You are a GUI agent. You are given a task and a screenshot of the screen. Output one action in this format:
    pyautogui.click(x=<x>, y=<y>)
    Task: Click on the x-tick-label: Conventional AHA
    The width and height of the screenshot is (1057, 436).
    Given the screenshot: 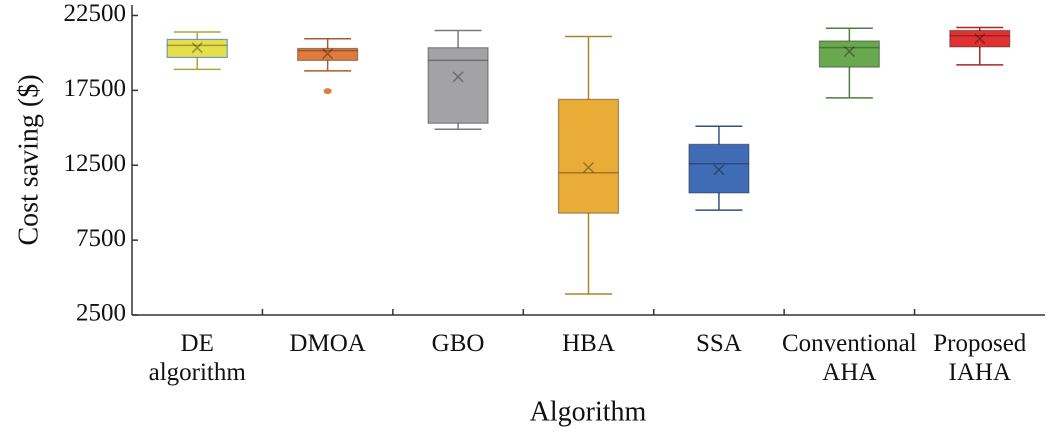 What is the action you would take?
    pyautogui.click(x=849, y=358)
    